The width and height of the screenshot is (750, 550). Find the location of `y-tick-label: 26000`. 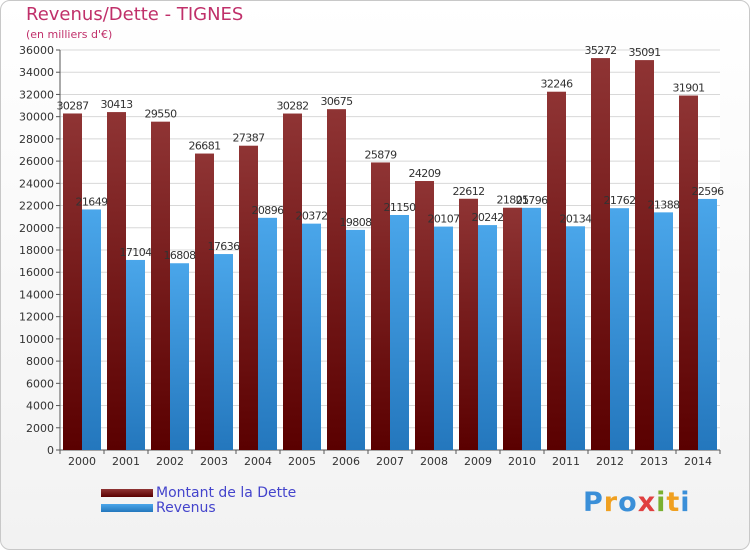

y-tick-label: 26000 is located at coordinates (36, 161).